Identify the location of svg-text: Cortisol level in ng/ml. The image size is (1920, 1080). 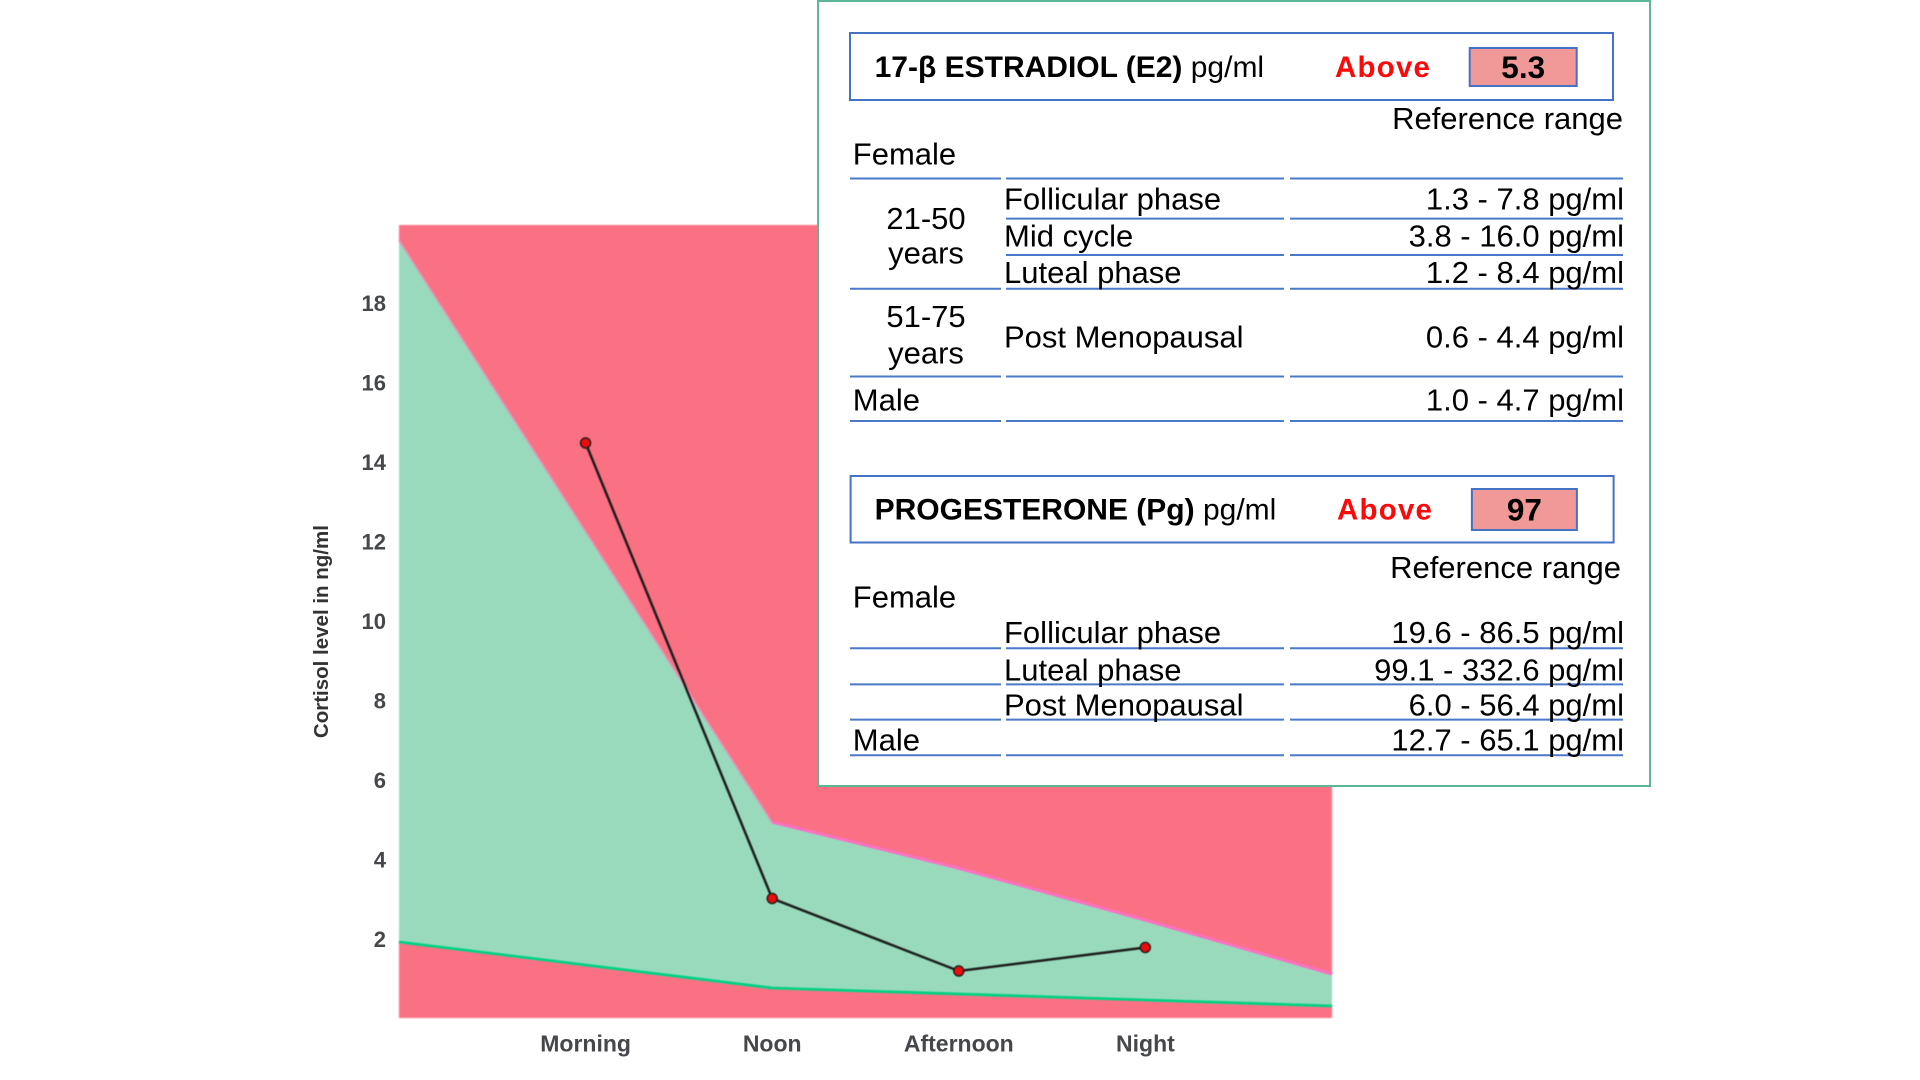
(321, 631).